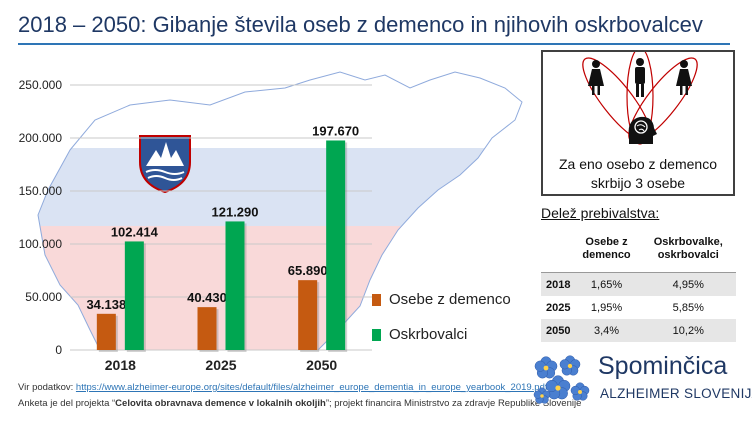  I want to click on legend-label-dementia: Osebe z demenco, so click(450, 299).